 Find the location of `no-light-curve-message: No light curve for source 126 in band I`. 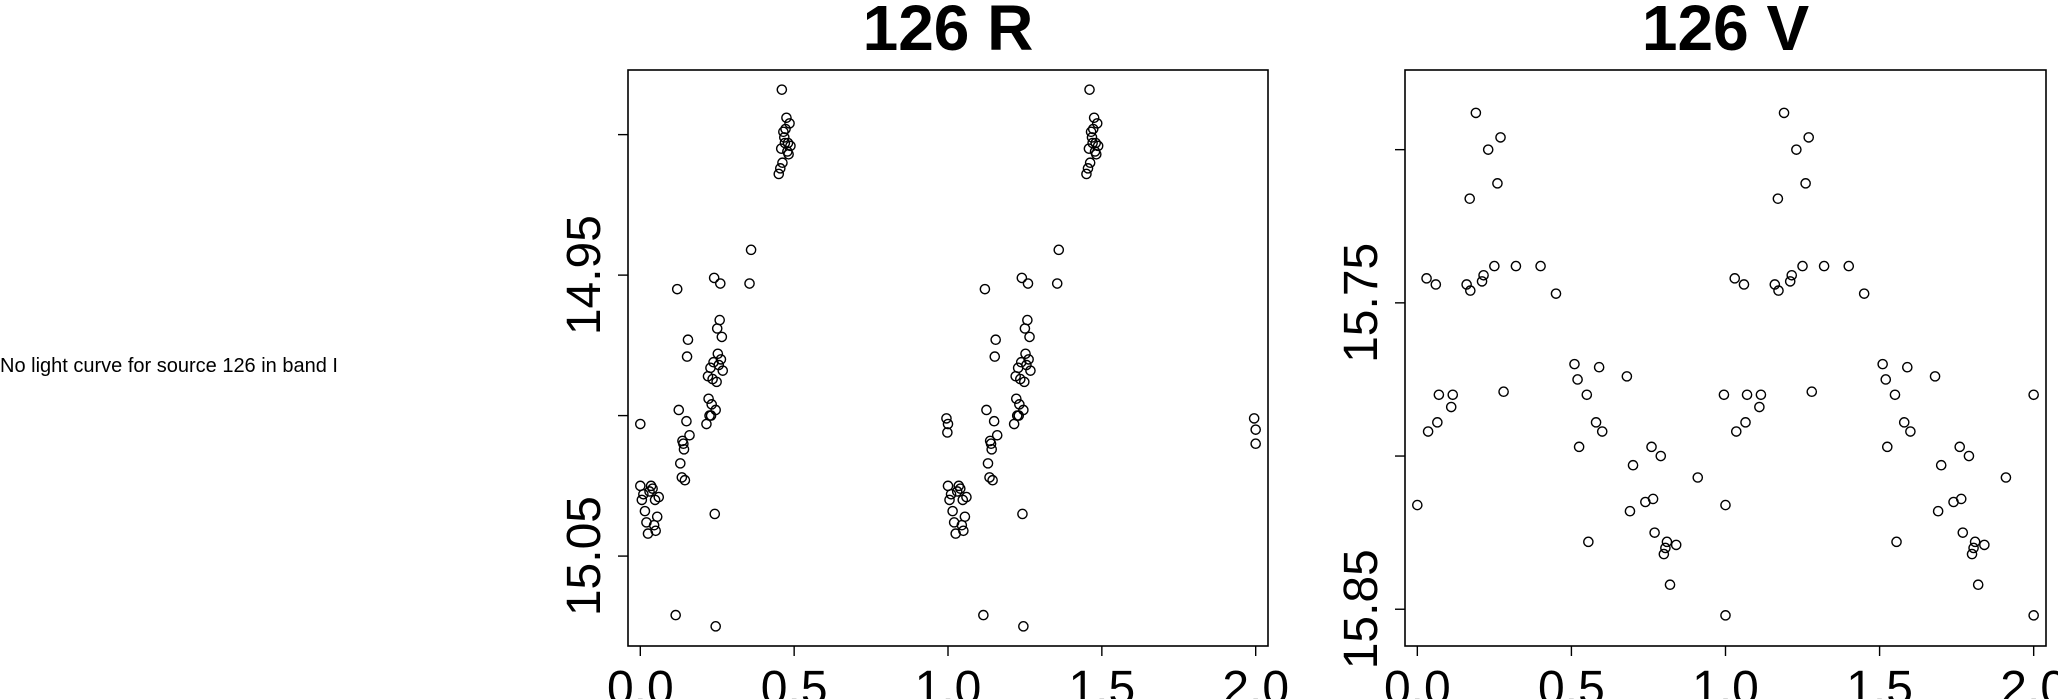

no-light-curve-message: No light curve for source 126 in band I is located at coordinates (169, 366).